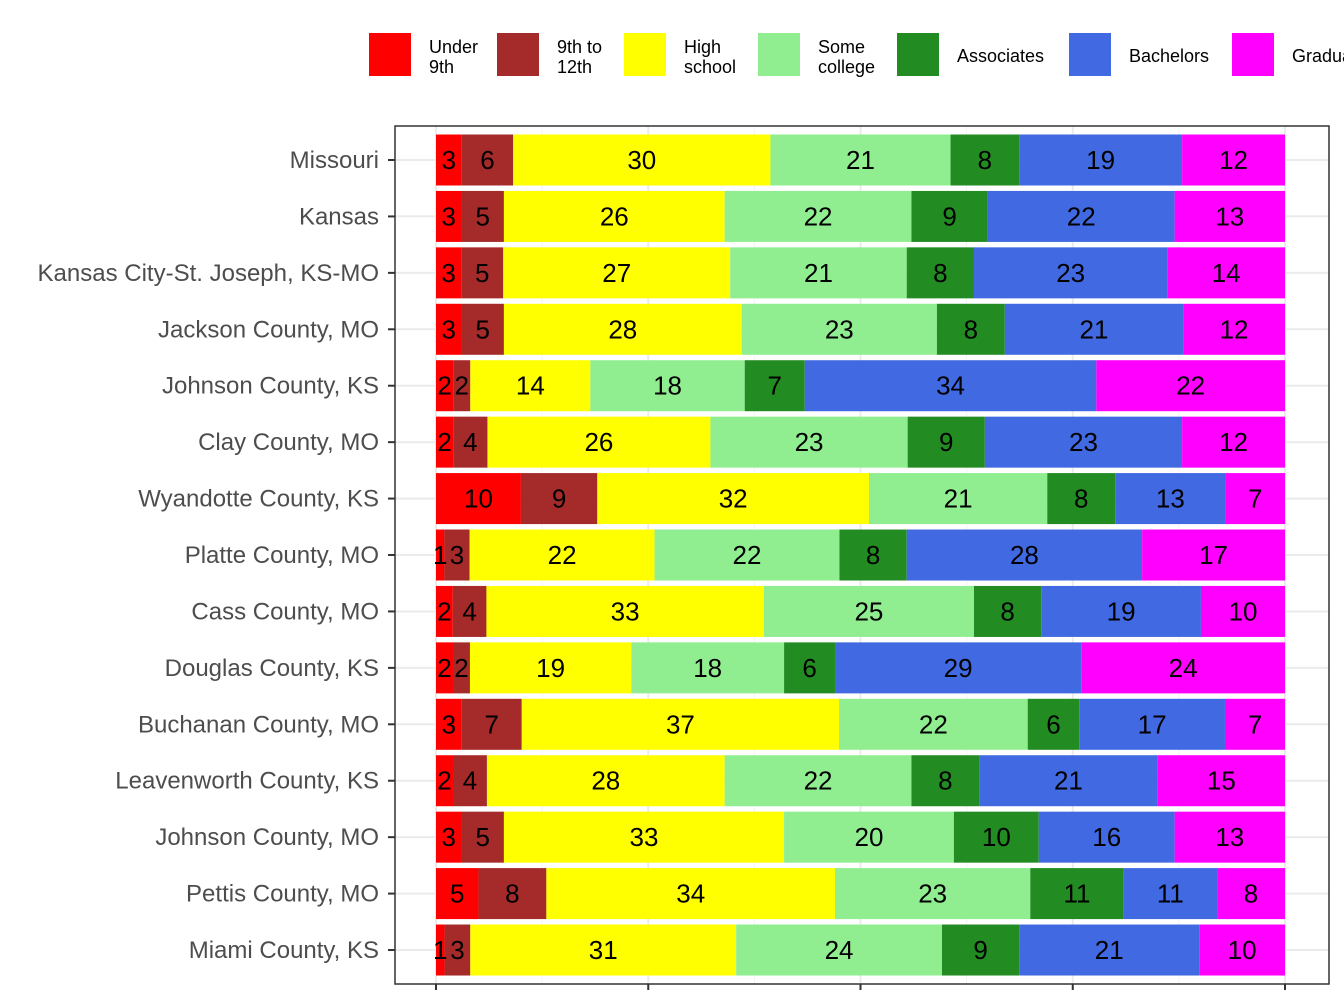  What do you see at coordinates (846, 67) in the screenshot?
I see `legend-label: college` at bounding box center [846, 67].